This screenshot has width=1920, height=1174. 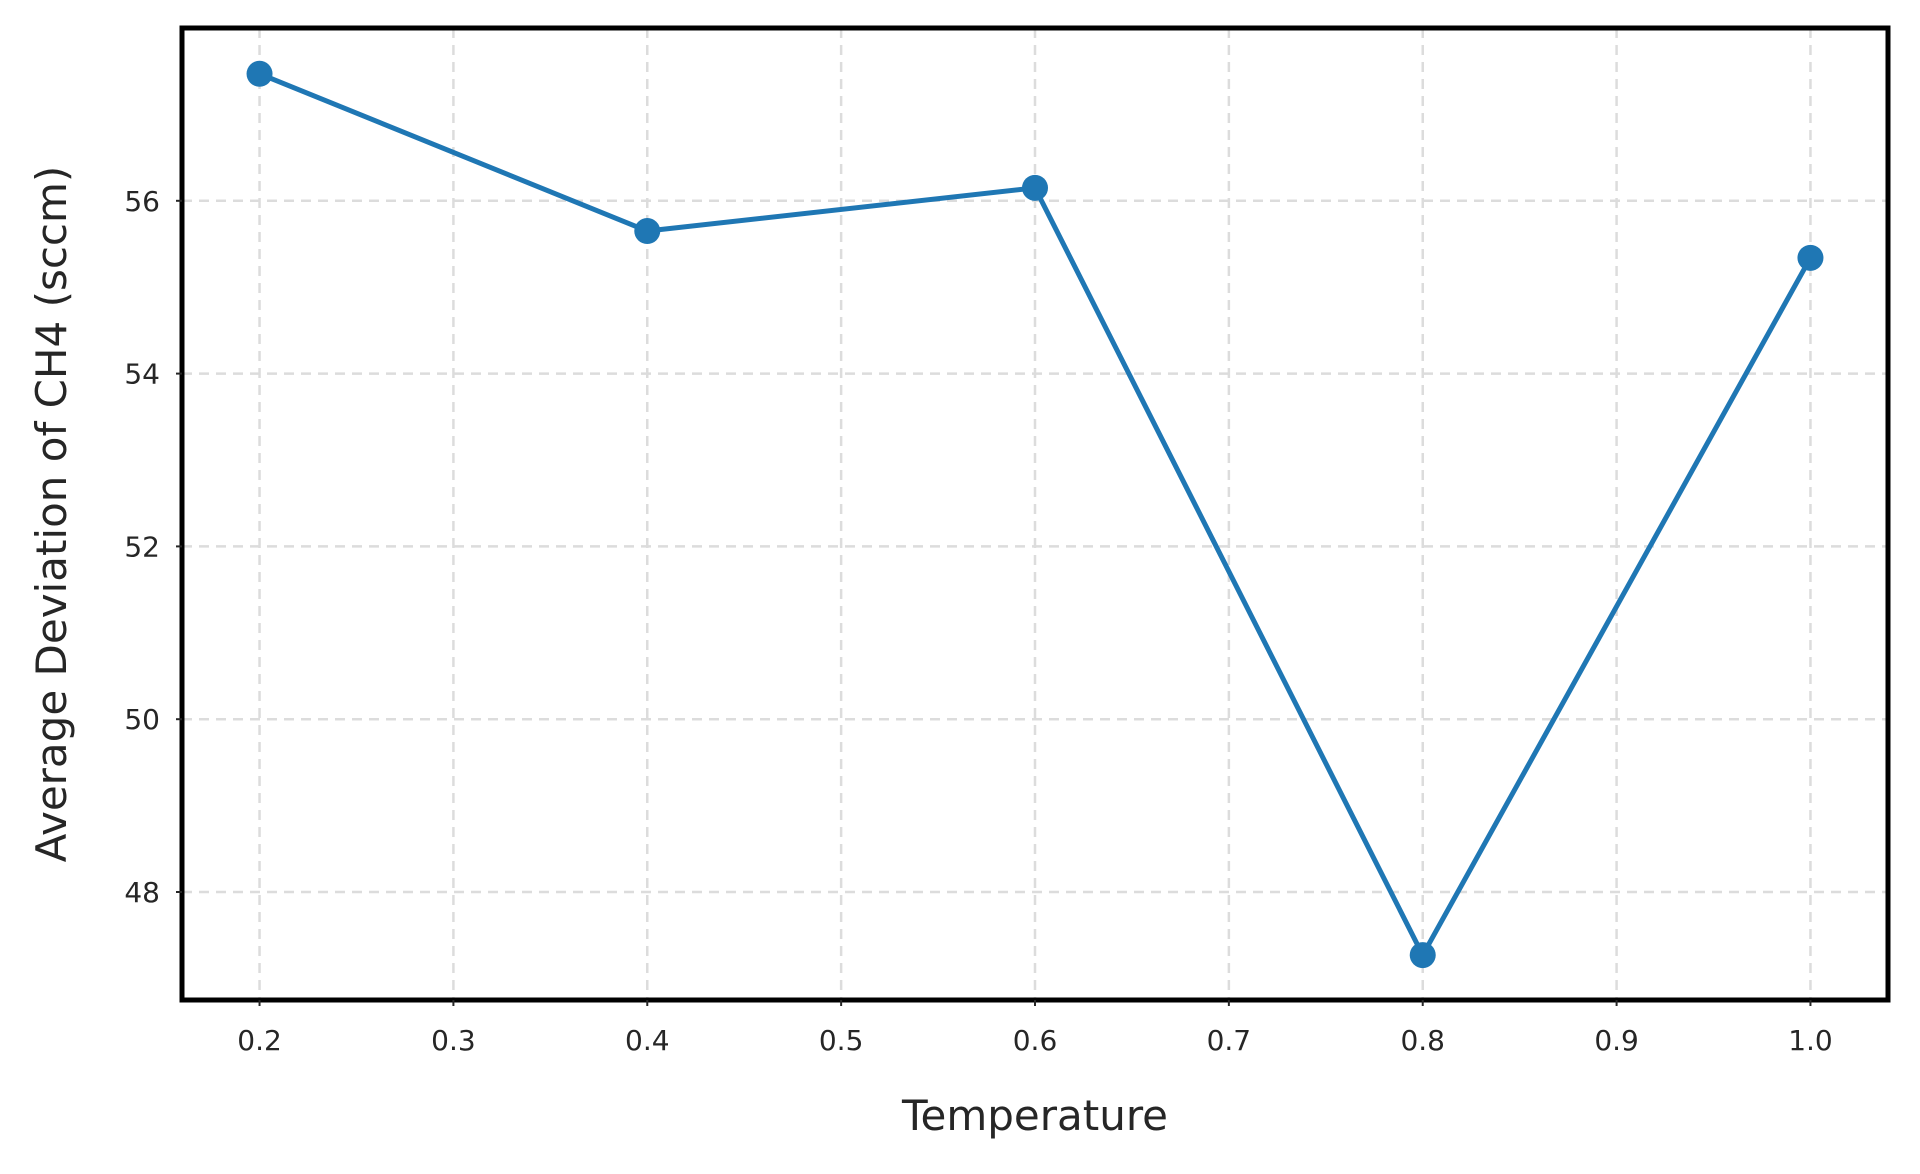 I want to click on x-tick-label: 0.7, so click(x=1229, y=1040).